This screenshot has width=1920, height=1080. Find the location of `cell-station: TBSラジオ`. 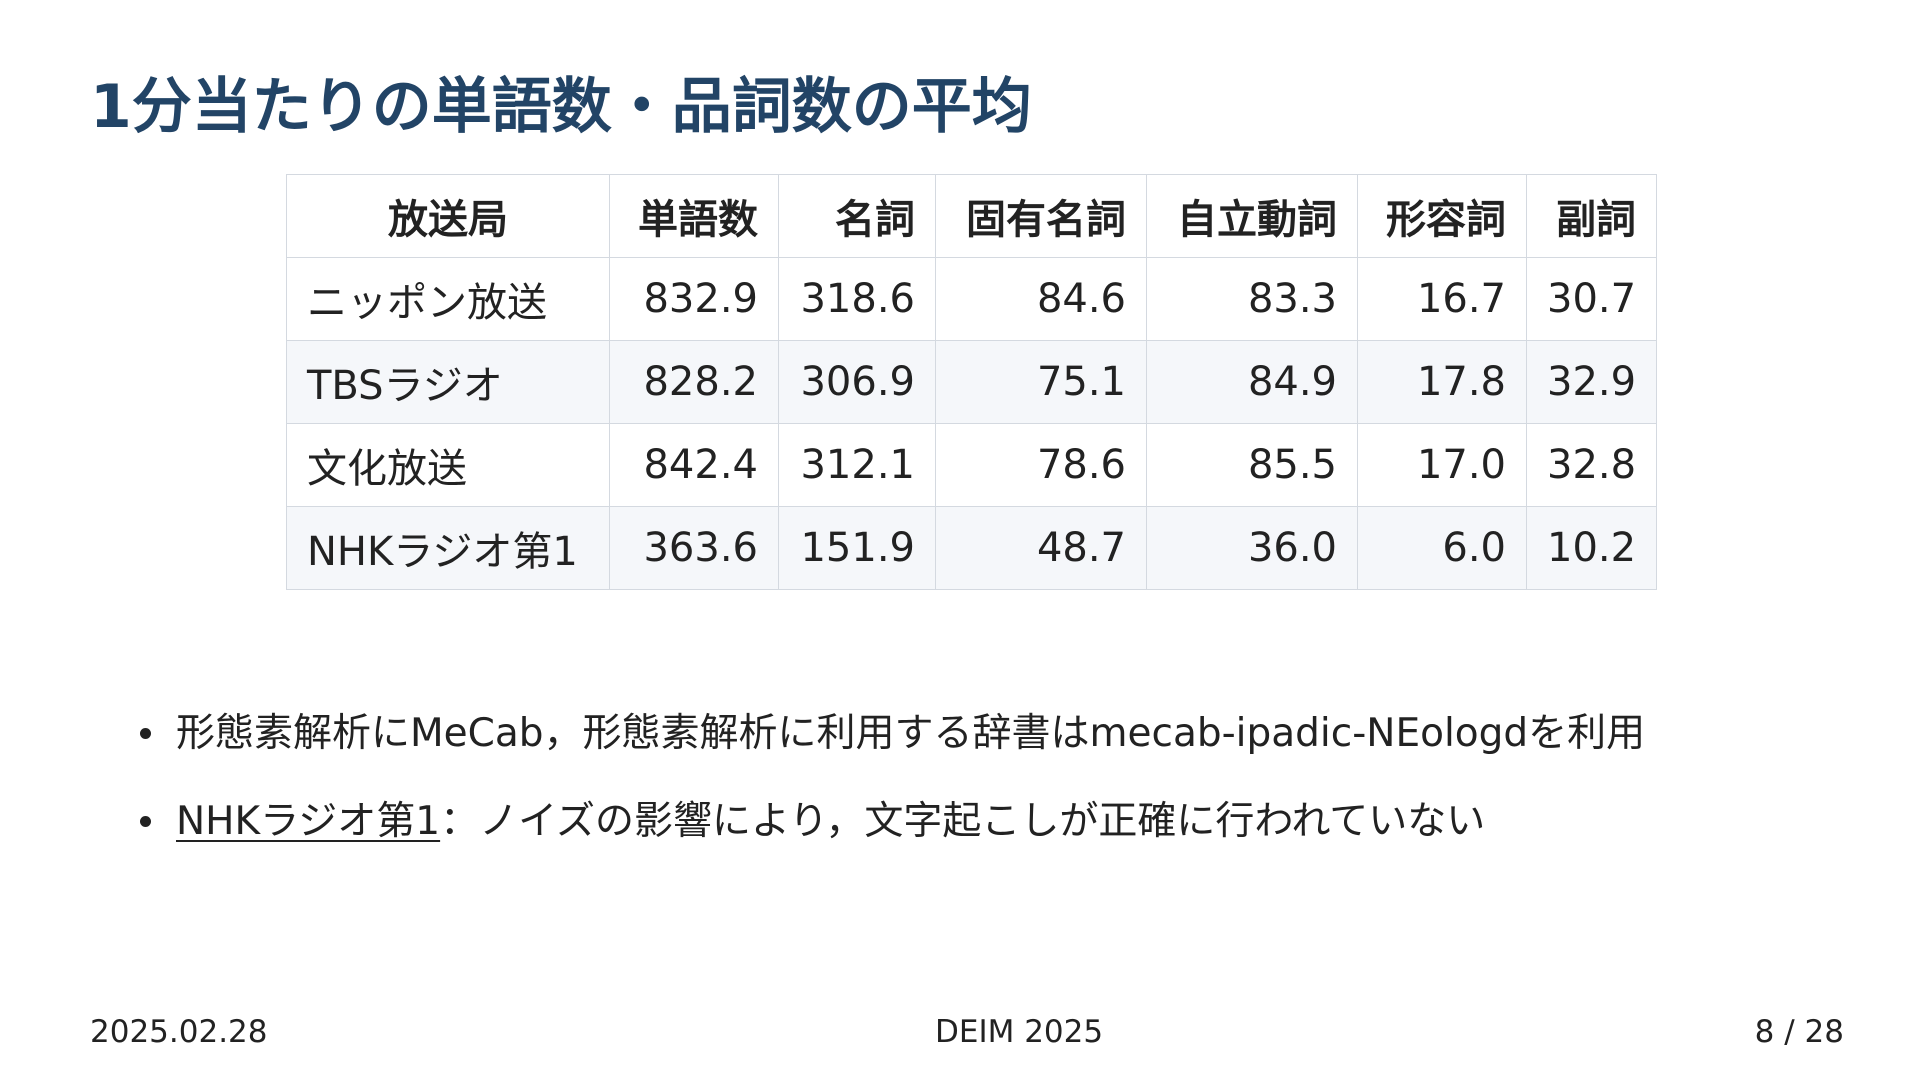

cell-station: TBSラジオ is located at coordinates (448, 382).